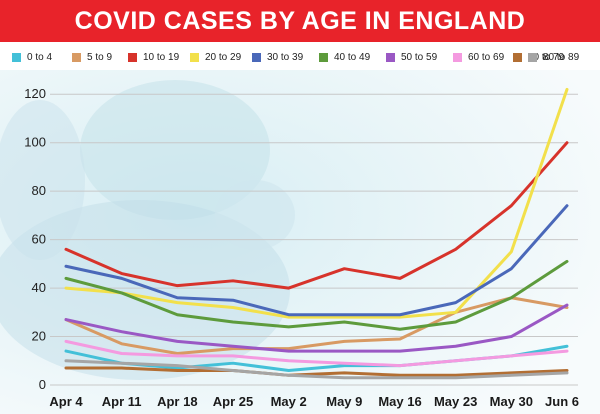  Describe the element at coordinates (42, 384) in the screenshot. I see `y-tick-label: 0` at that location.